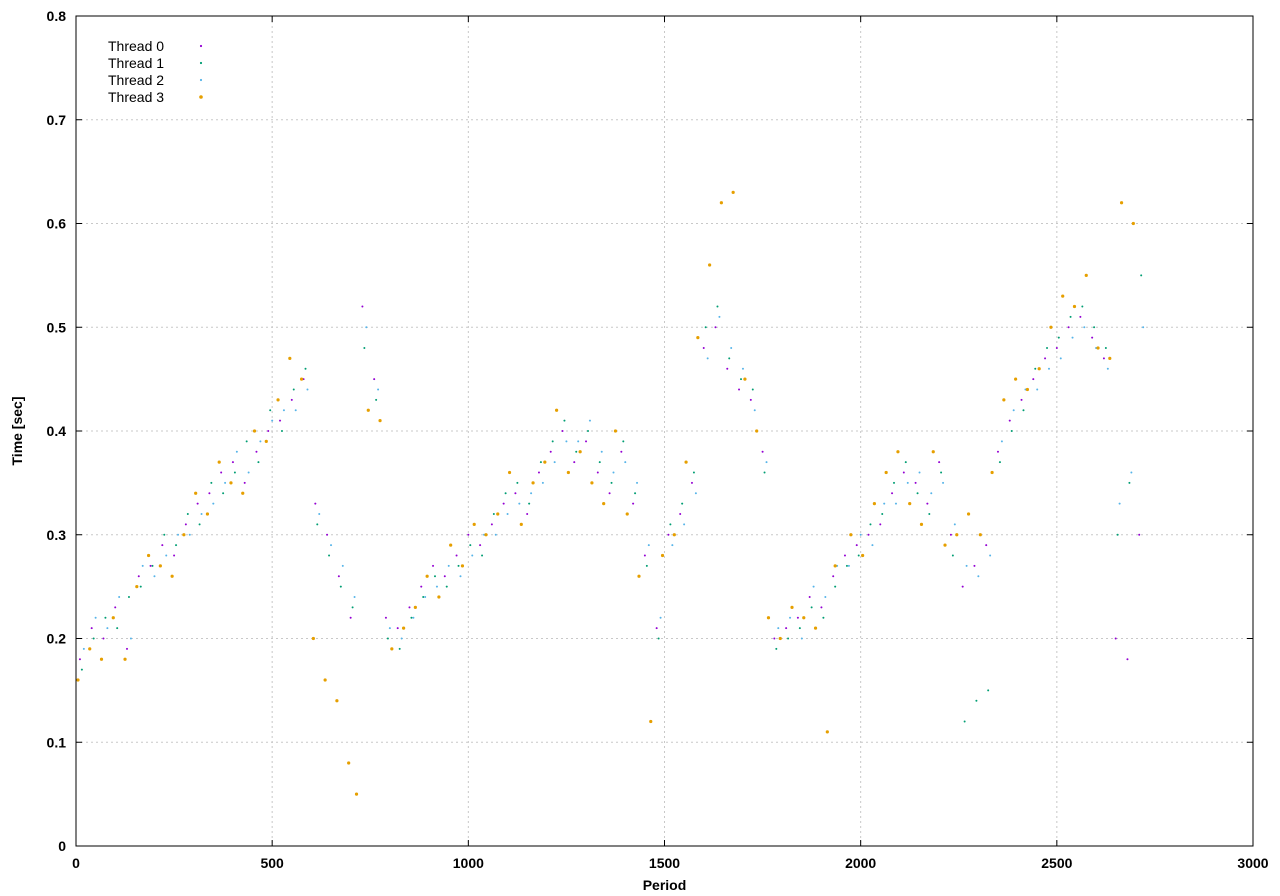  What do you see at coordinates (272, 863) in the screenshot?
I see `x-tick-label: 500` at bounding box center [272, 863].